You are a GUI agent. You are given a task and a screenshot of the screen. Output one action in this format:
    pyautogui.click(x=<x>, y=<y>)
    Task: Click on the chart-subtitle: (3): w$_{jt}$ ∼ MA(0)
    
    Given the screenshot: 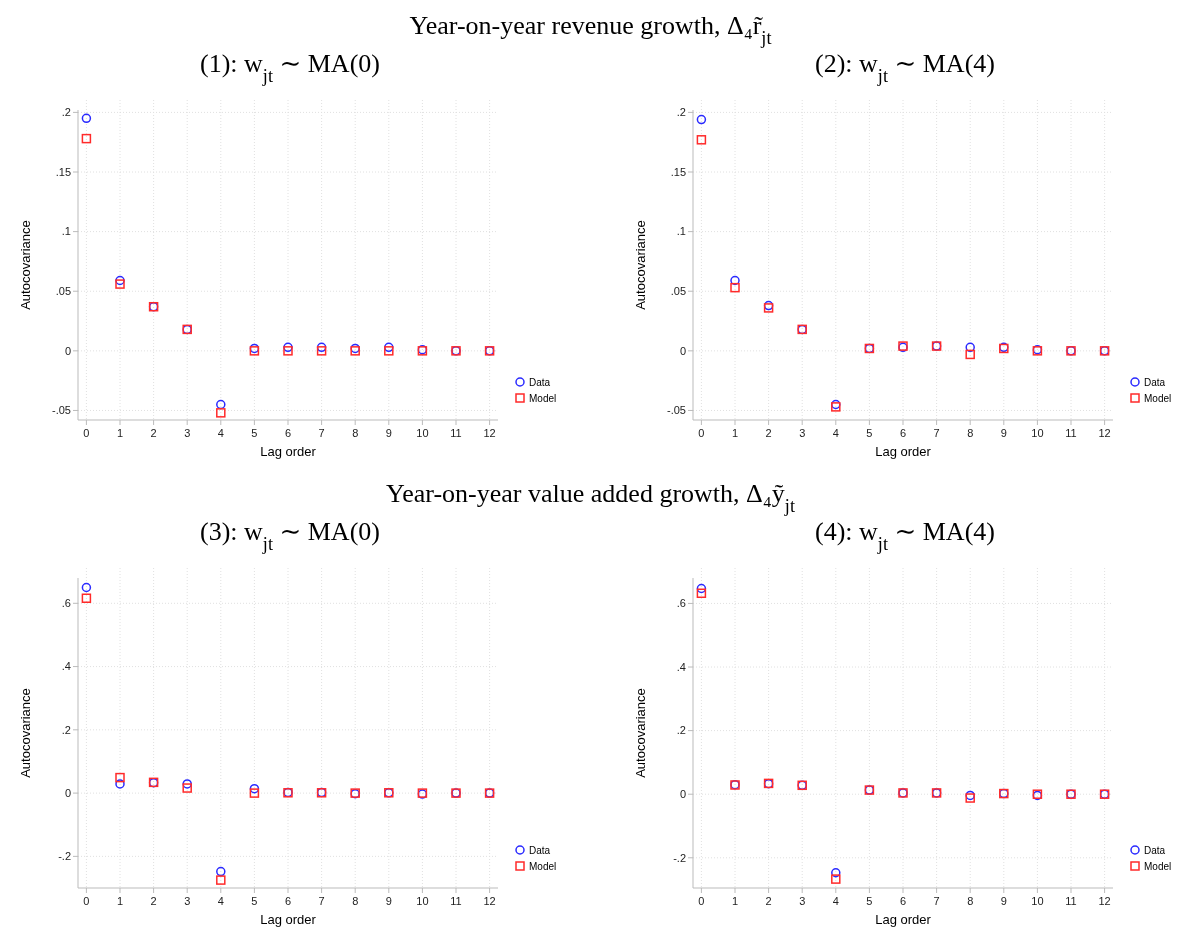 What is the action you would take?
    pyautogui.click(x=290, y=535)
    